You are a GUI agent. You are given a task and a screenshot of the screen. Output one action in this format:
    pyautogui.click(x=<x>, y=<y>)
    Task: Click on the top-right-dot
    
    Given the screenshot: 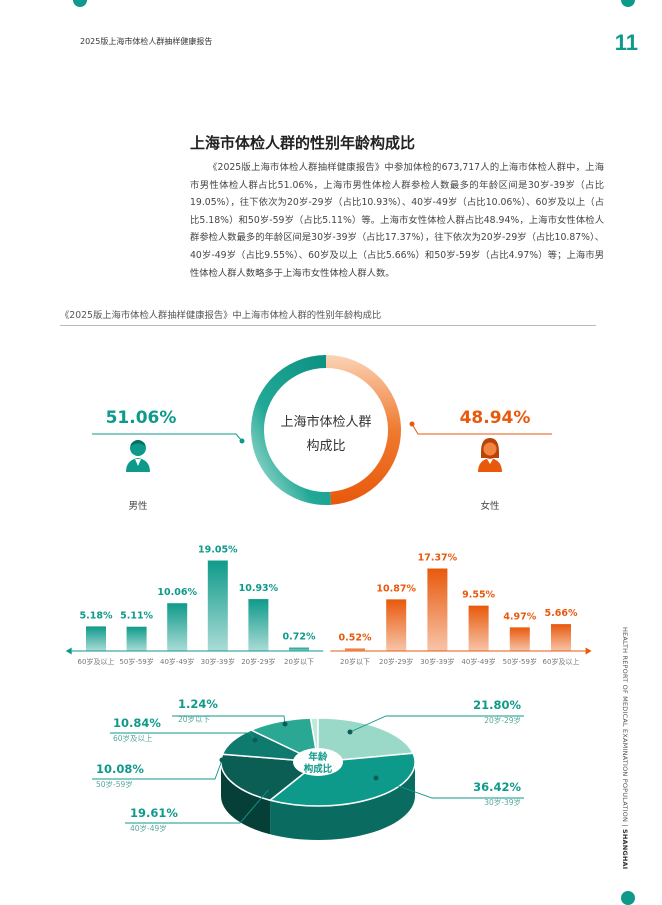 What is the action you would take?
    pyautogui.click(x=628, y=3)
    